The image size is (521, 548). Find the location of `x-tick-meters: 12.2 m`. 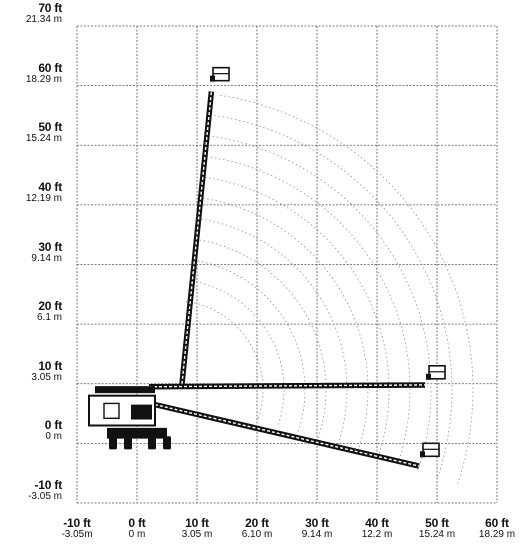

x-tick-meters: 12.2 m is located at coordinates (377, 534).